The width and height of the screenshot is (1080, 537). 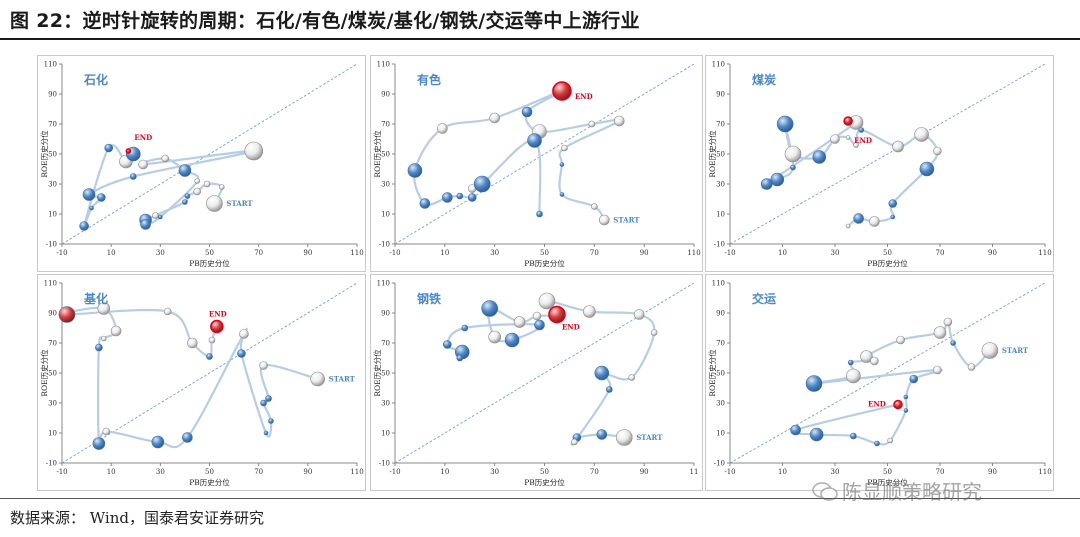 I want to click on title-divider, so click(x=540, y=39).